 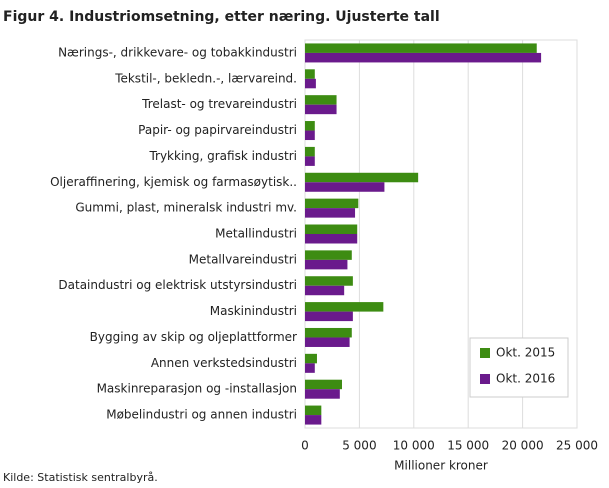 I want to click on y-tick-label: Tekstil-, bekledn.-, lærvareind., so click(x=205, y=78).